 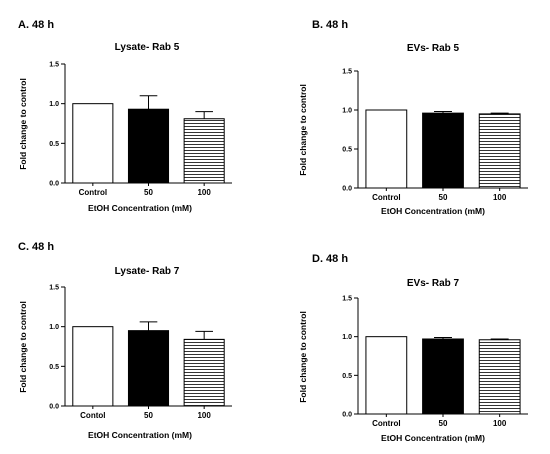 I want to click on panel-label: C. 48 h, so click(x=36, y=247).